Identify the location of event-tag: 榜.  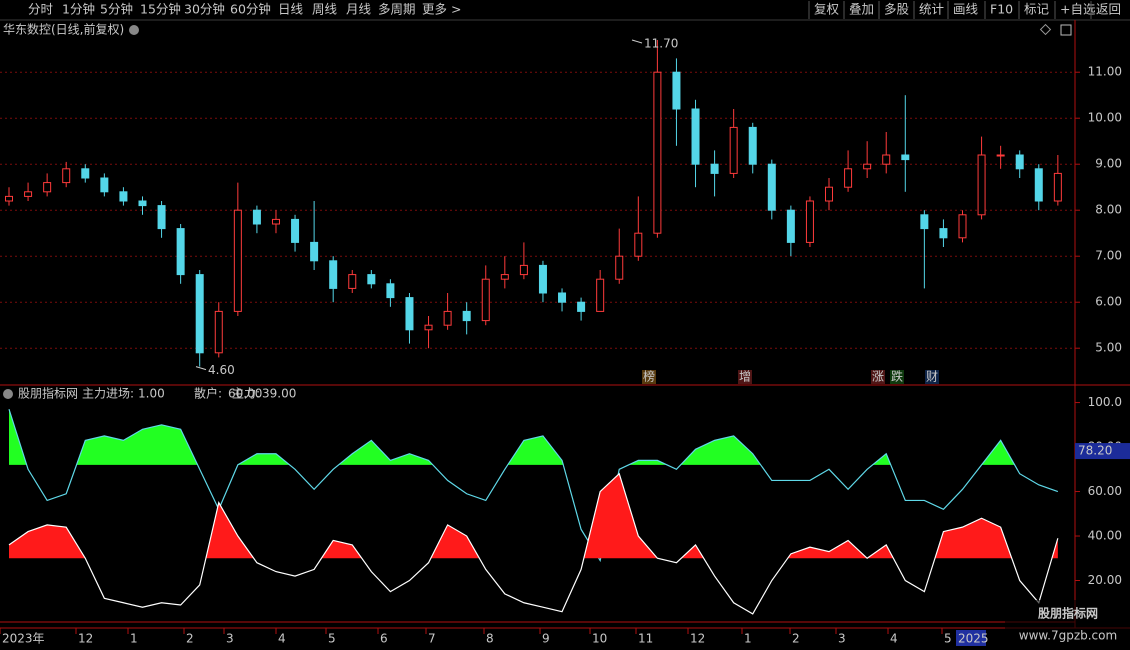
(649, 376).